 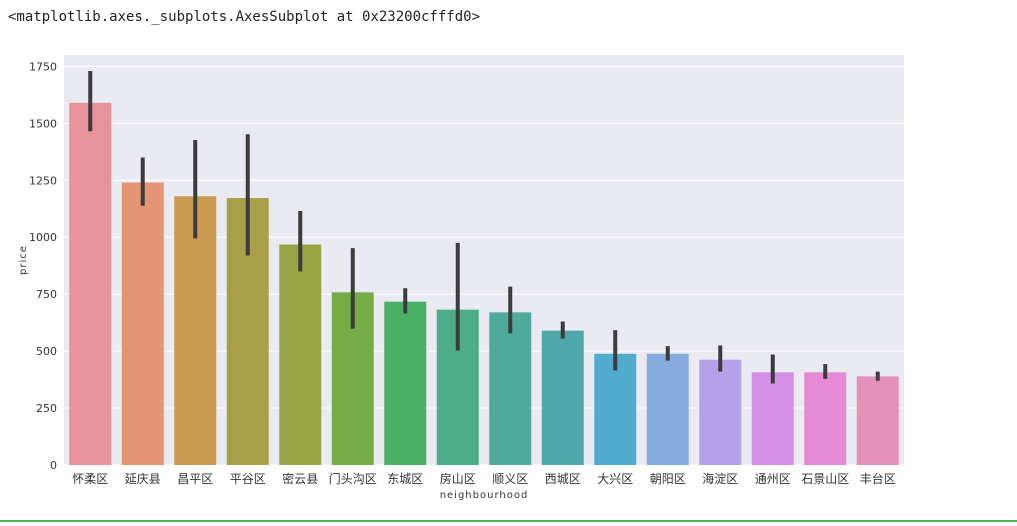 What do you see at coordinates (878, 478) in the screenshot?
I see `x-tick-label: 丰台区` at bounding box center [878, 478].